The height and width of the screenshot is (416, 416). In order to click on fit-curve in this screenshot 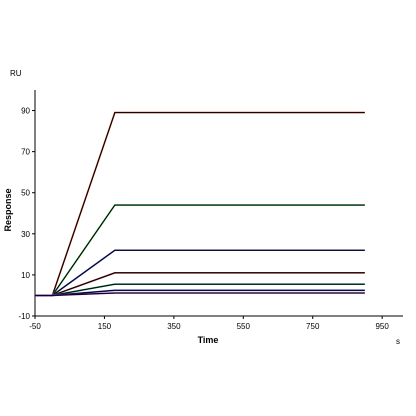, I will do `click(200, 294)`.